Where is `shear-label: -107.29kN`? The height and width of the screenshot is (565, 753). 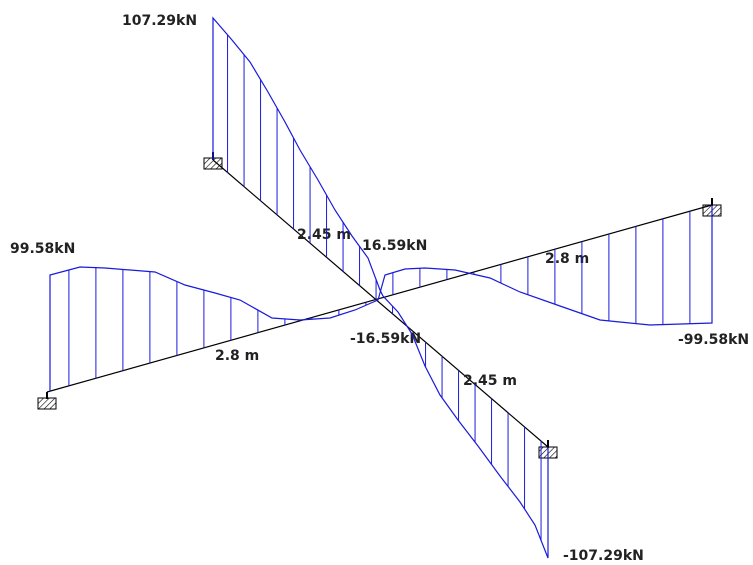 shear-label: -107.29kN is located at coordinates (603, 556).